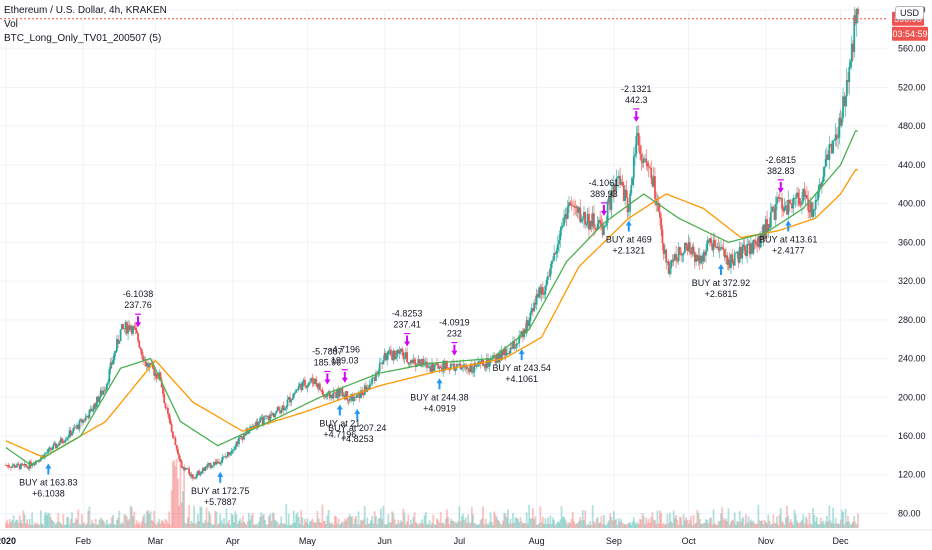 The image size is (932, 550). I want to click on currency-button: USD, so click(909, 13).